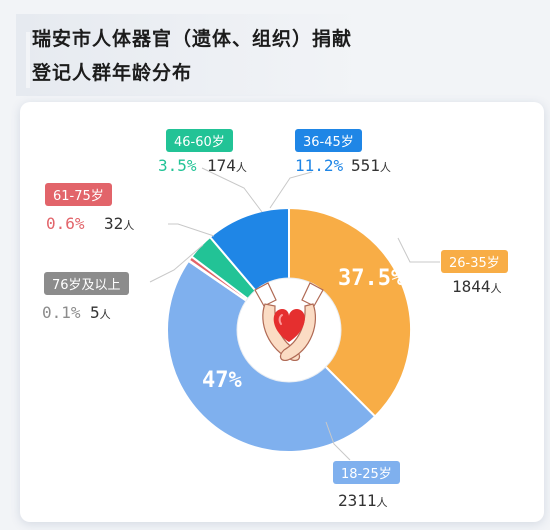 This screenshot has width=550, height=530. I want to click on legend-tag-36-45: 36-45岁, so click(328, 140).